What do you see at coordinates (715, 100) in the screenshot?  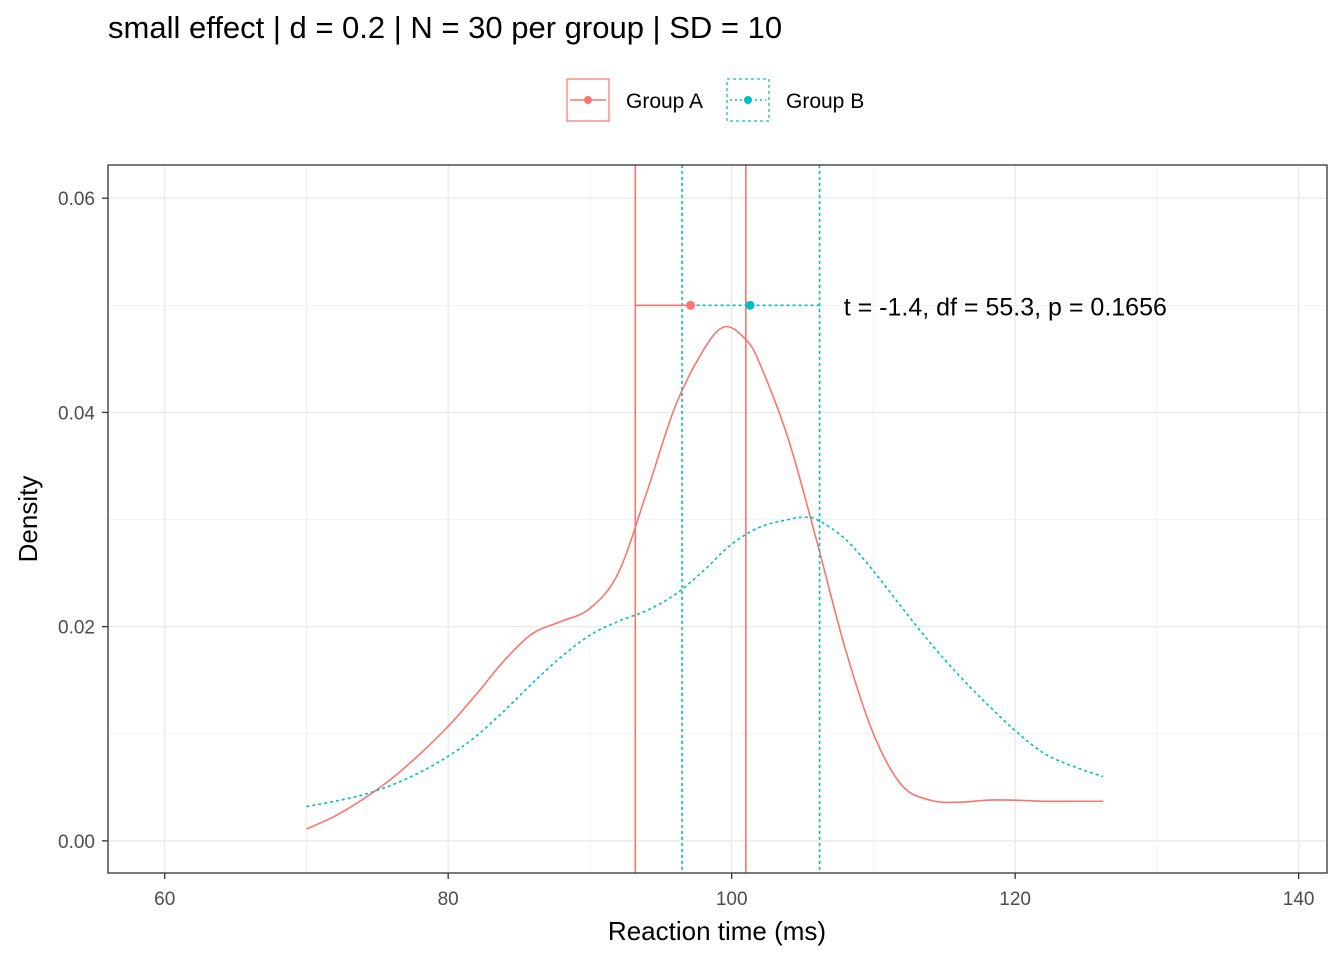 I see `legend: Group A Group B` at bounding box center [715, 100].